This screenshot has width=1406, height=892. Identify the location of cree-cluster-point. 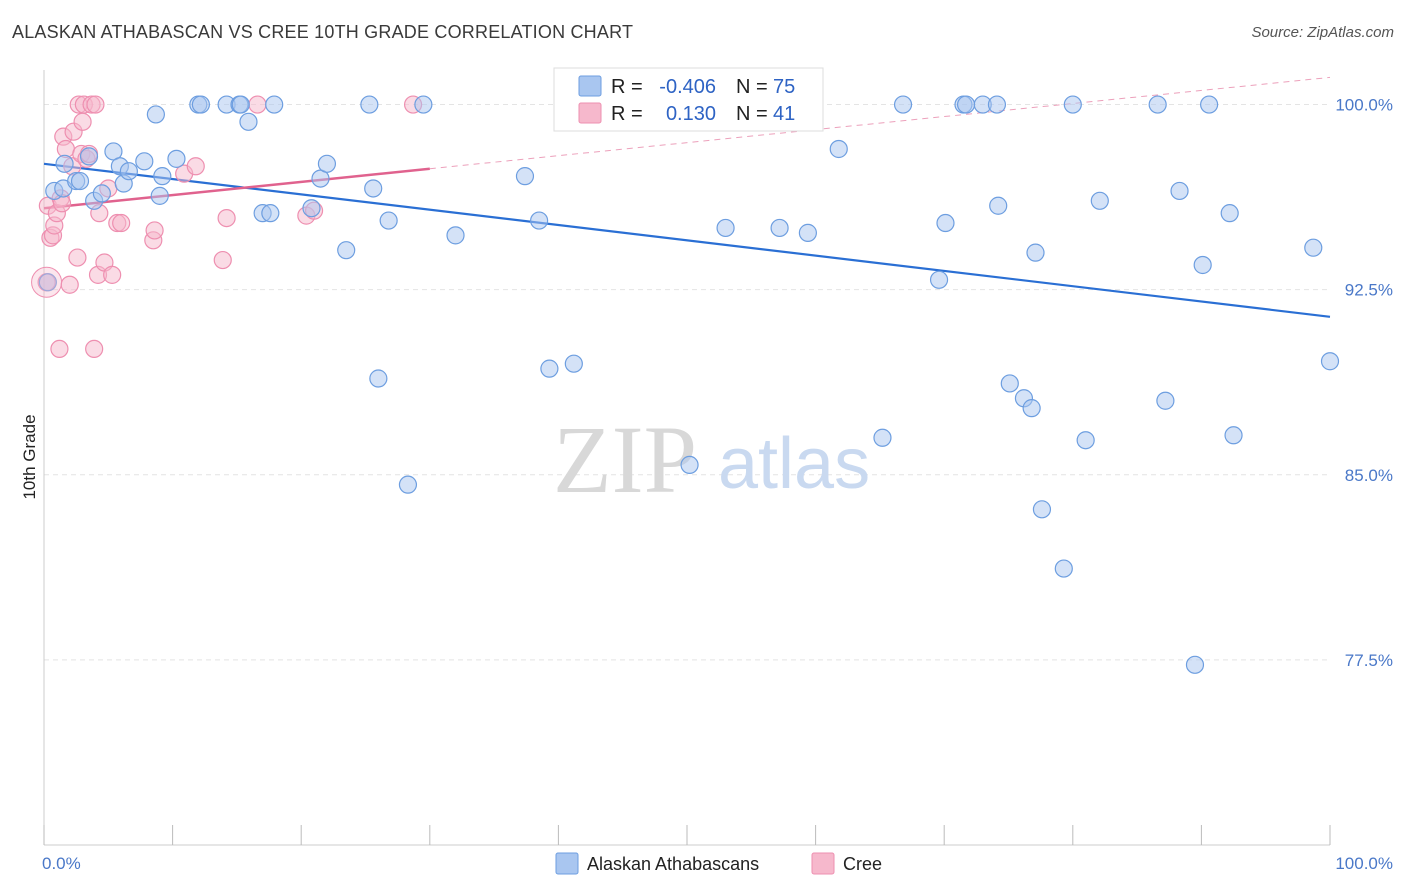
(47, 282).